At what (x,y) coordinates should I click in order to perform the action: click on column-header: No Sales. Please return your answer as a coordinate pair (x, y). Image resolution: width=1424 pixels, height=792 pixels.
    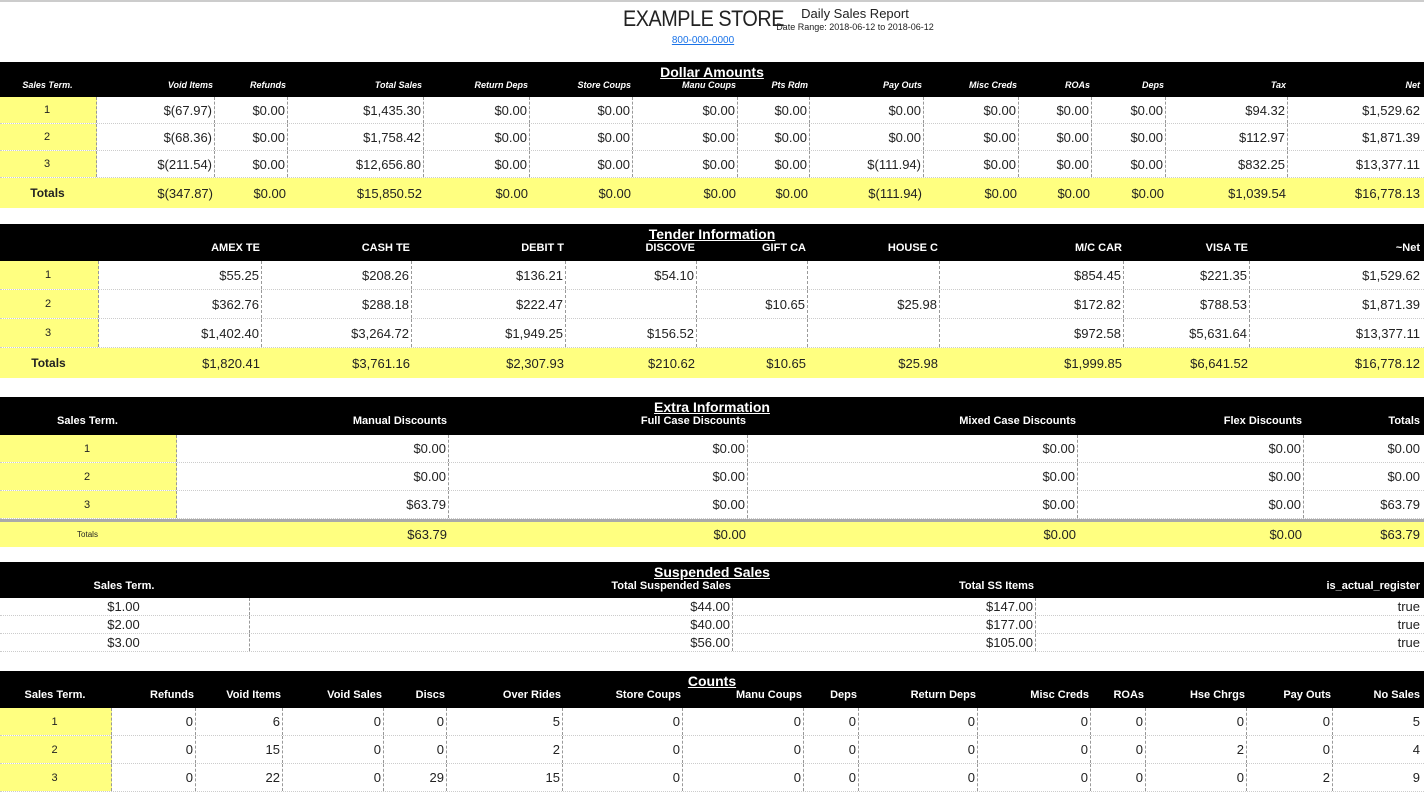
    Looking at the image, I should click on (1396, 695).